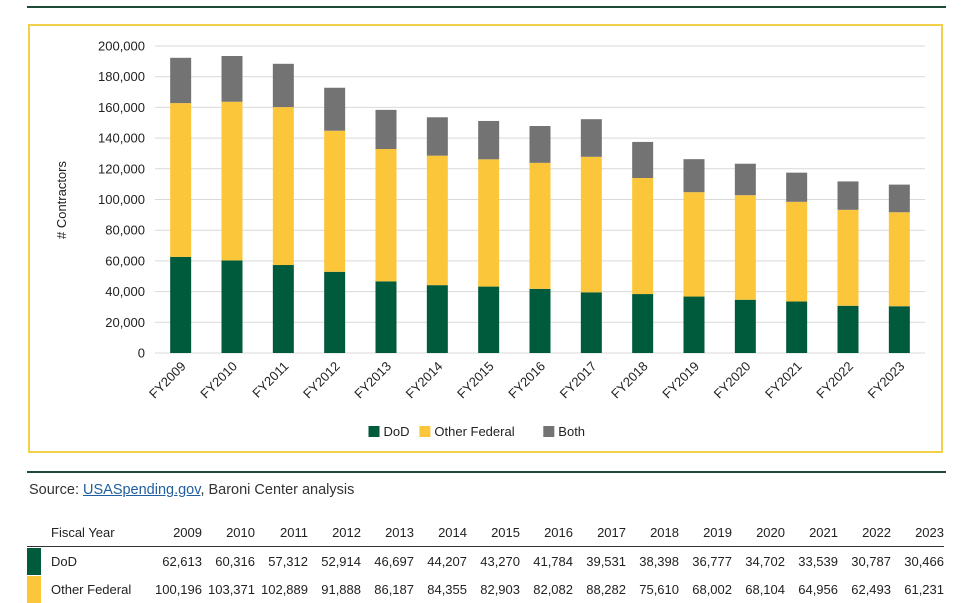  Describe the element at coordinates (765, 561) in the screenshot. I see `table-cell: 34,702` at that location.